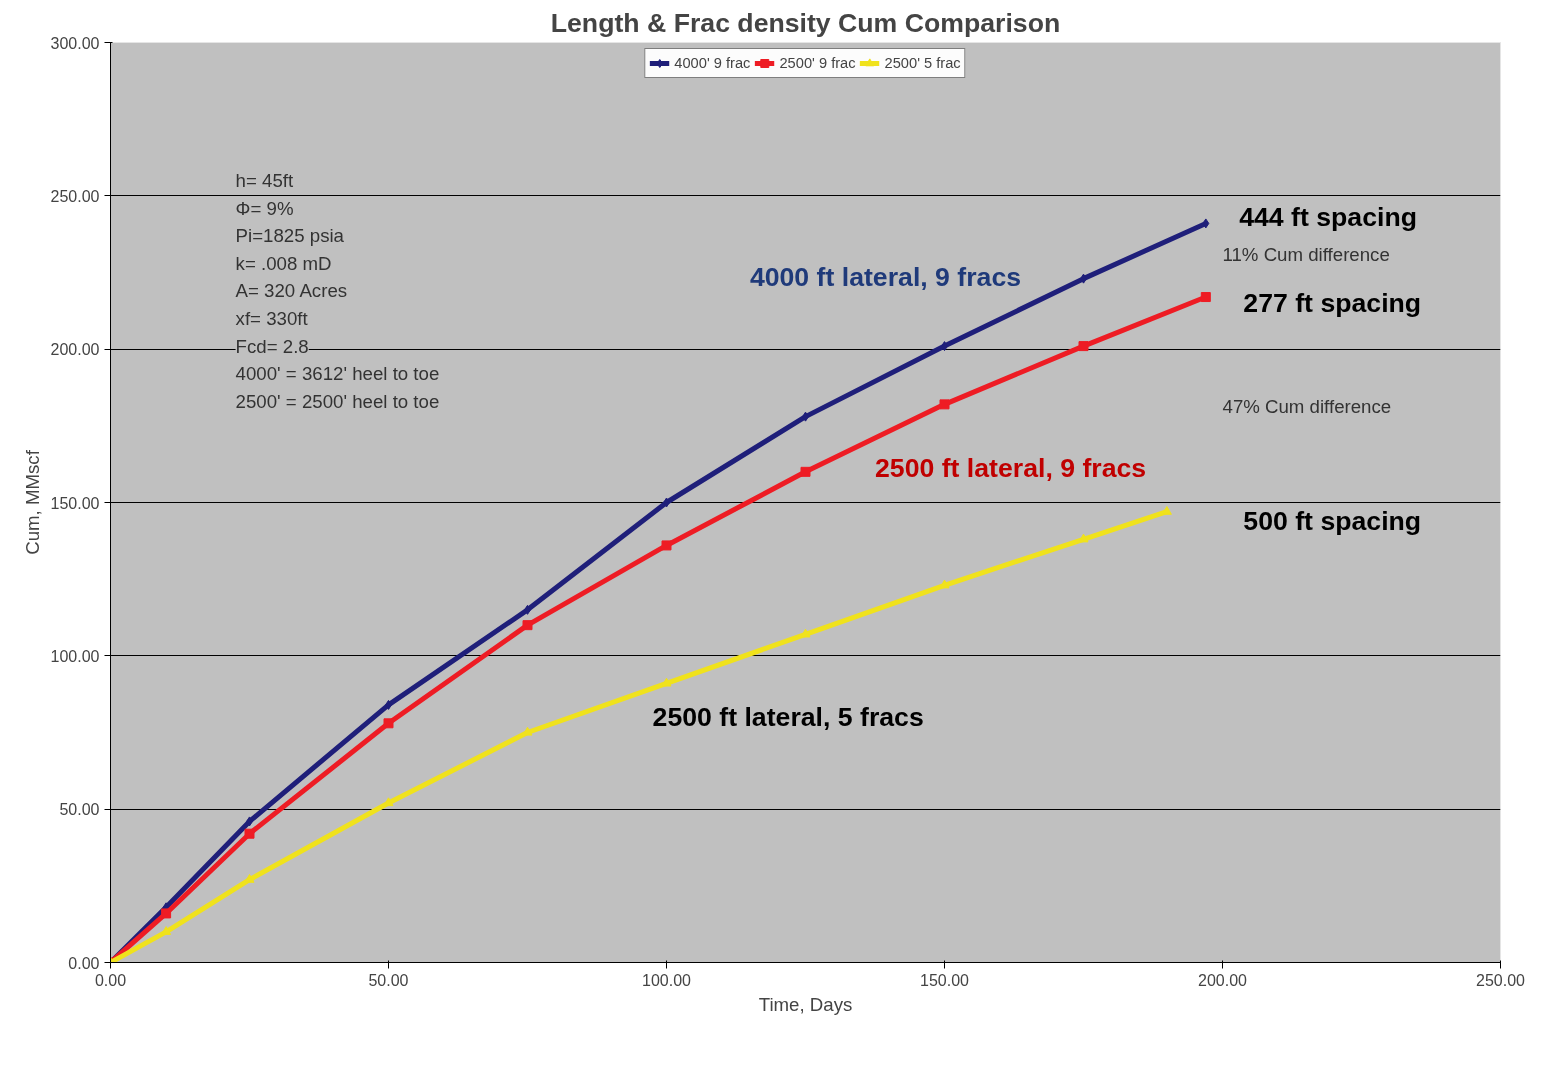 Image resolution: width=1558 pixels, height=1091 pixels. Describe the element at coordinates (79, 810) in the screenshot. I see `y-tick-label: 50.00` at that location.